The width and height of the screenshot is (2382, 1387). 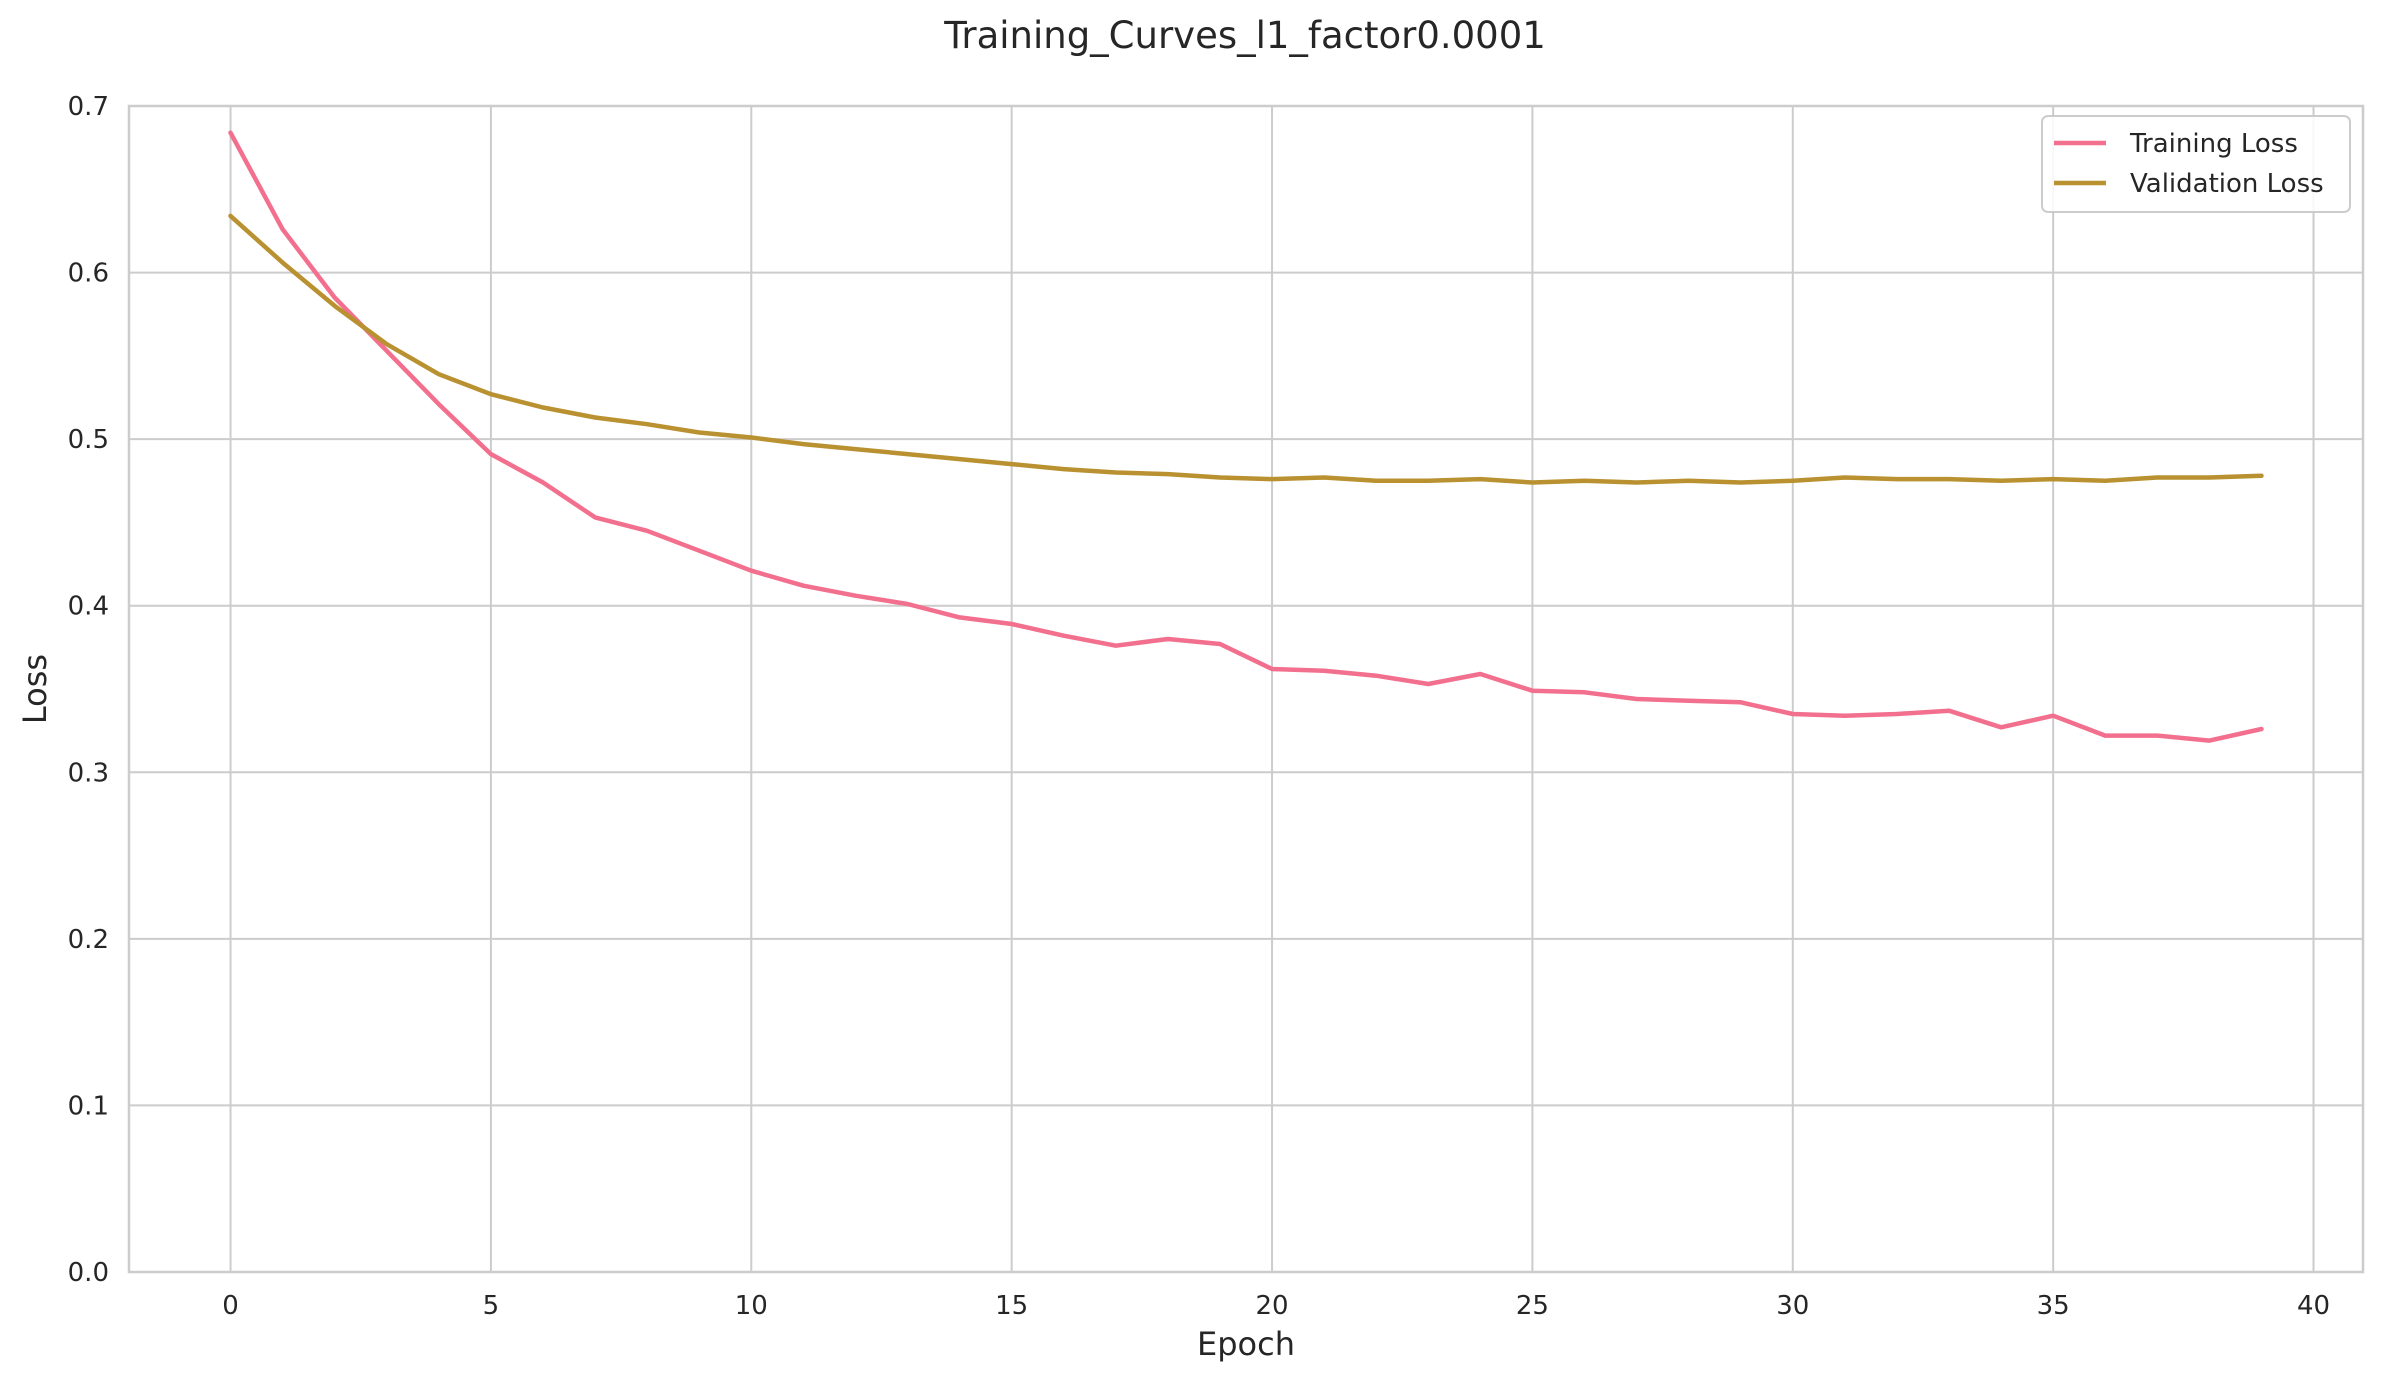 I want to click on legend: Training Loss Validation Loss, so click(x=2196, y=164).